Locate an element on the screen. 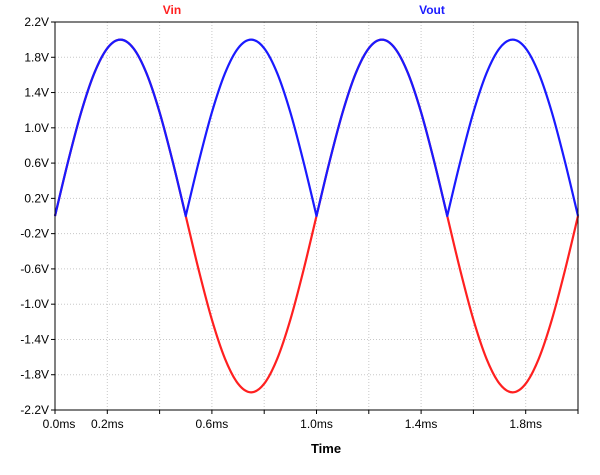 This screenshot has width=600, height=475. legend-entry-vin: Vin is located at coordinates (172, 10).